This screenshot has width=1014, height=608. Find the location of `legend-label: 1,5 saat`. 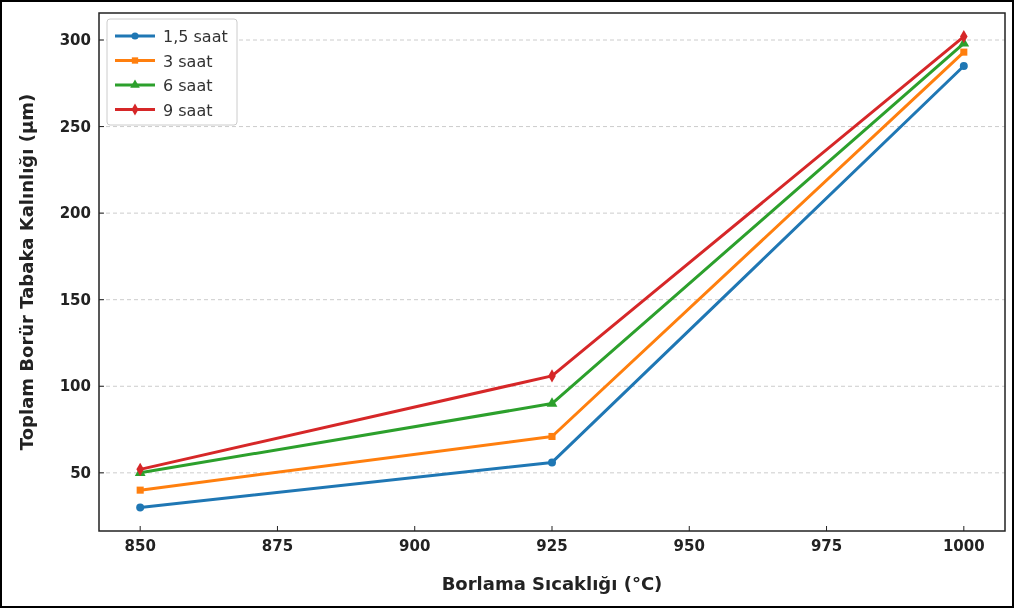

legend-label: 1,5 saat is located at coordinates (195, 36).